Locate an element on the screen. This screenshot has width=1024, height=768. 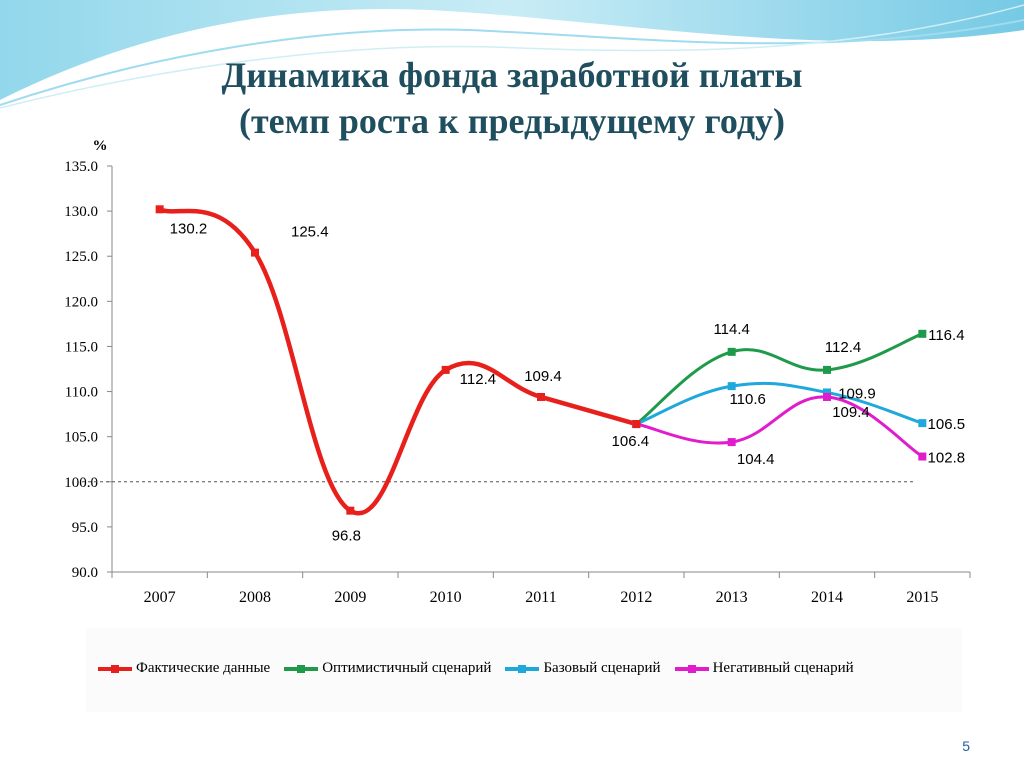
legend-label: Базовый сценарий is located at coordinates (602, 668).